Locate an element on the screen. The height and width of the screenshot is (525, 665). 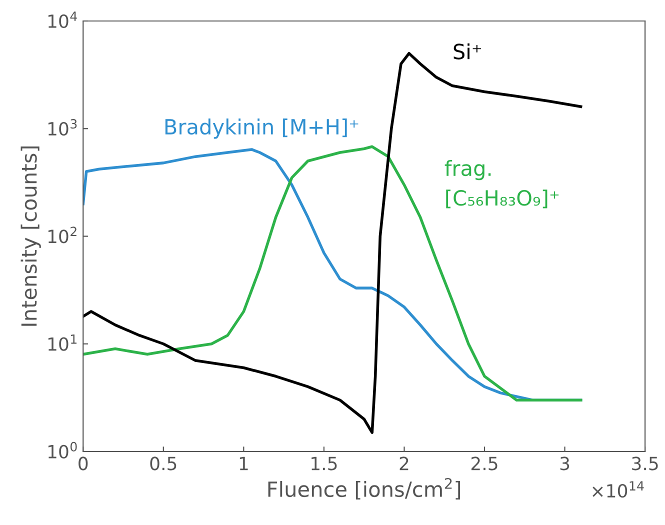
series-label: Si⁺ is located at coordinates (468, 51).